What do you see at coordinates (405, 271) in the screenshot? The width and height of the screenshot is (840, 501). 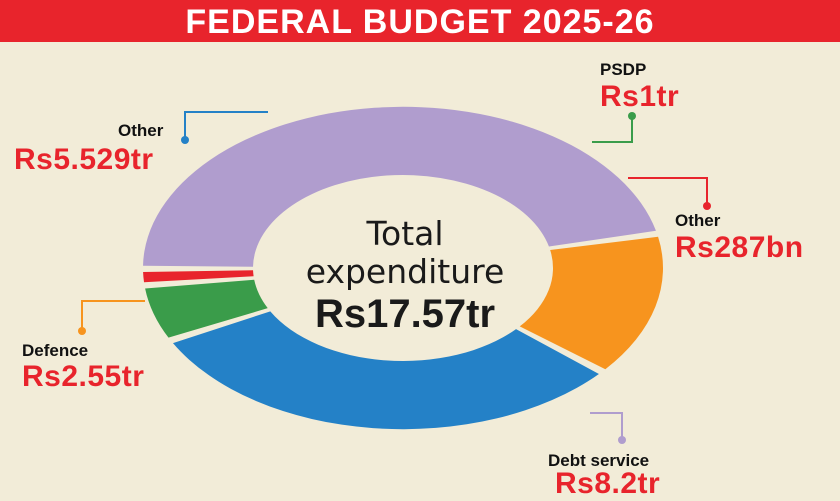 I see `center-line-expenditure: expenditure` at bounding box center [405, 271].